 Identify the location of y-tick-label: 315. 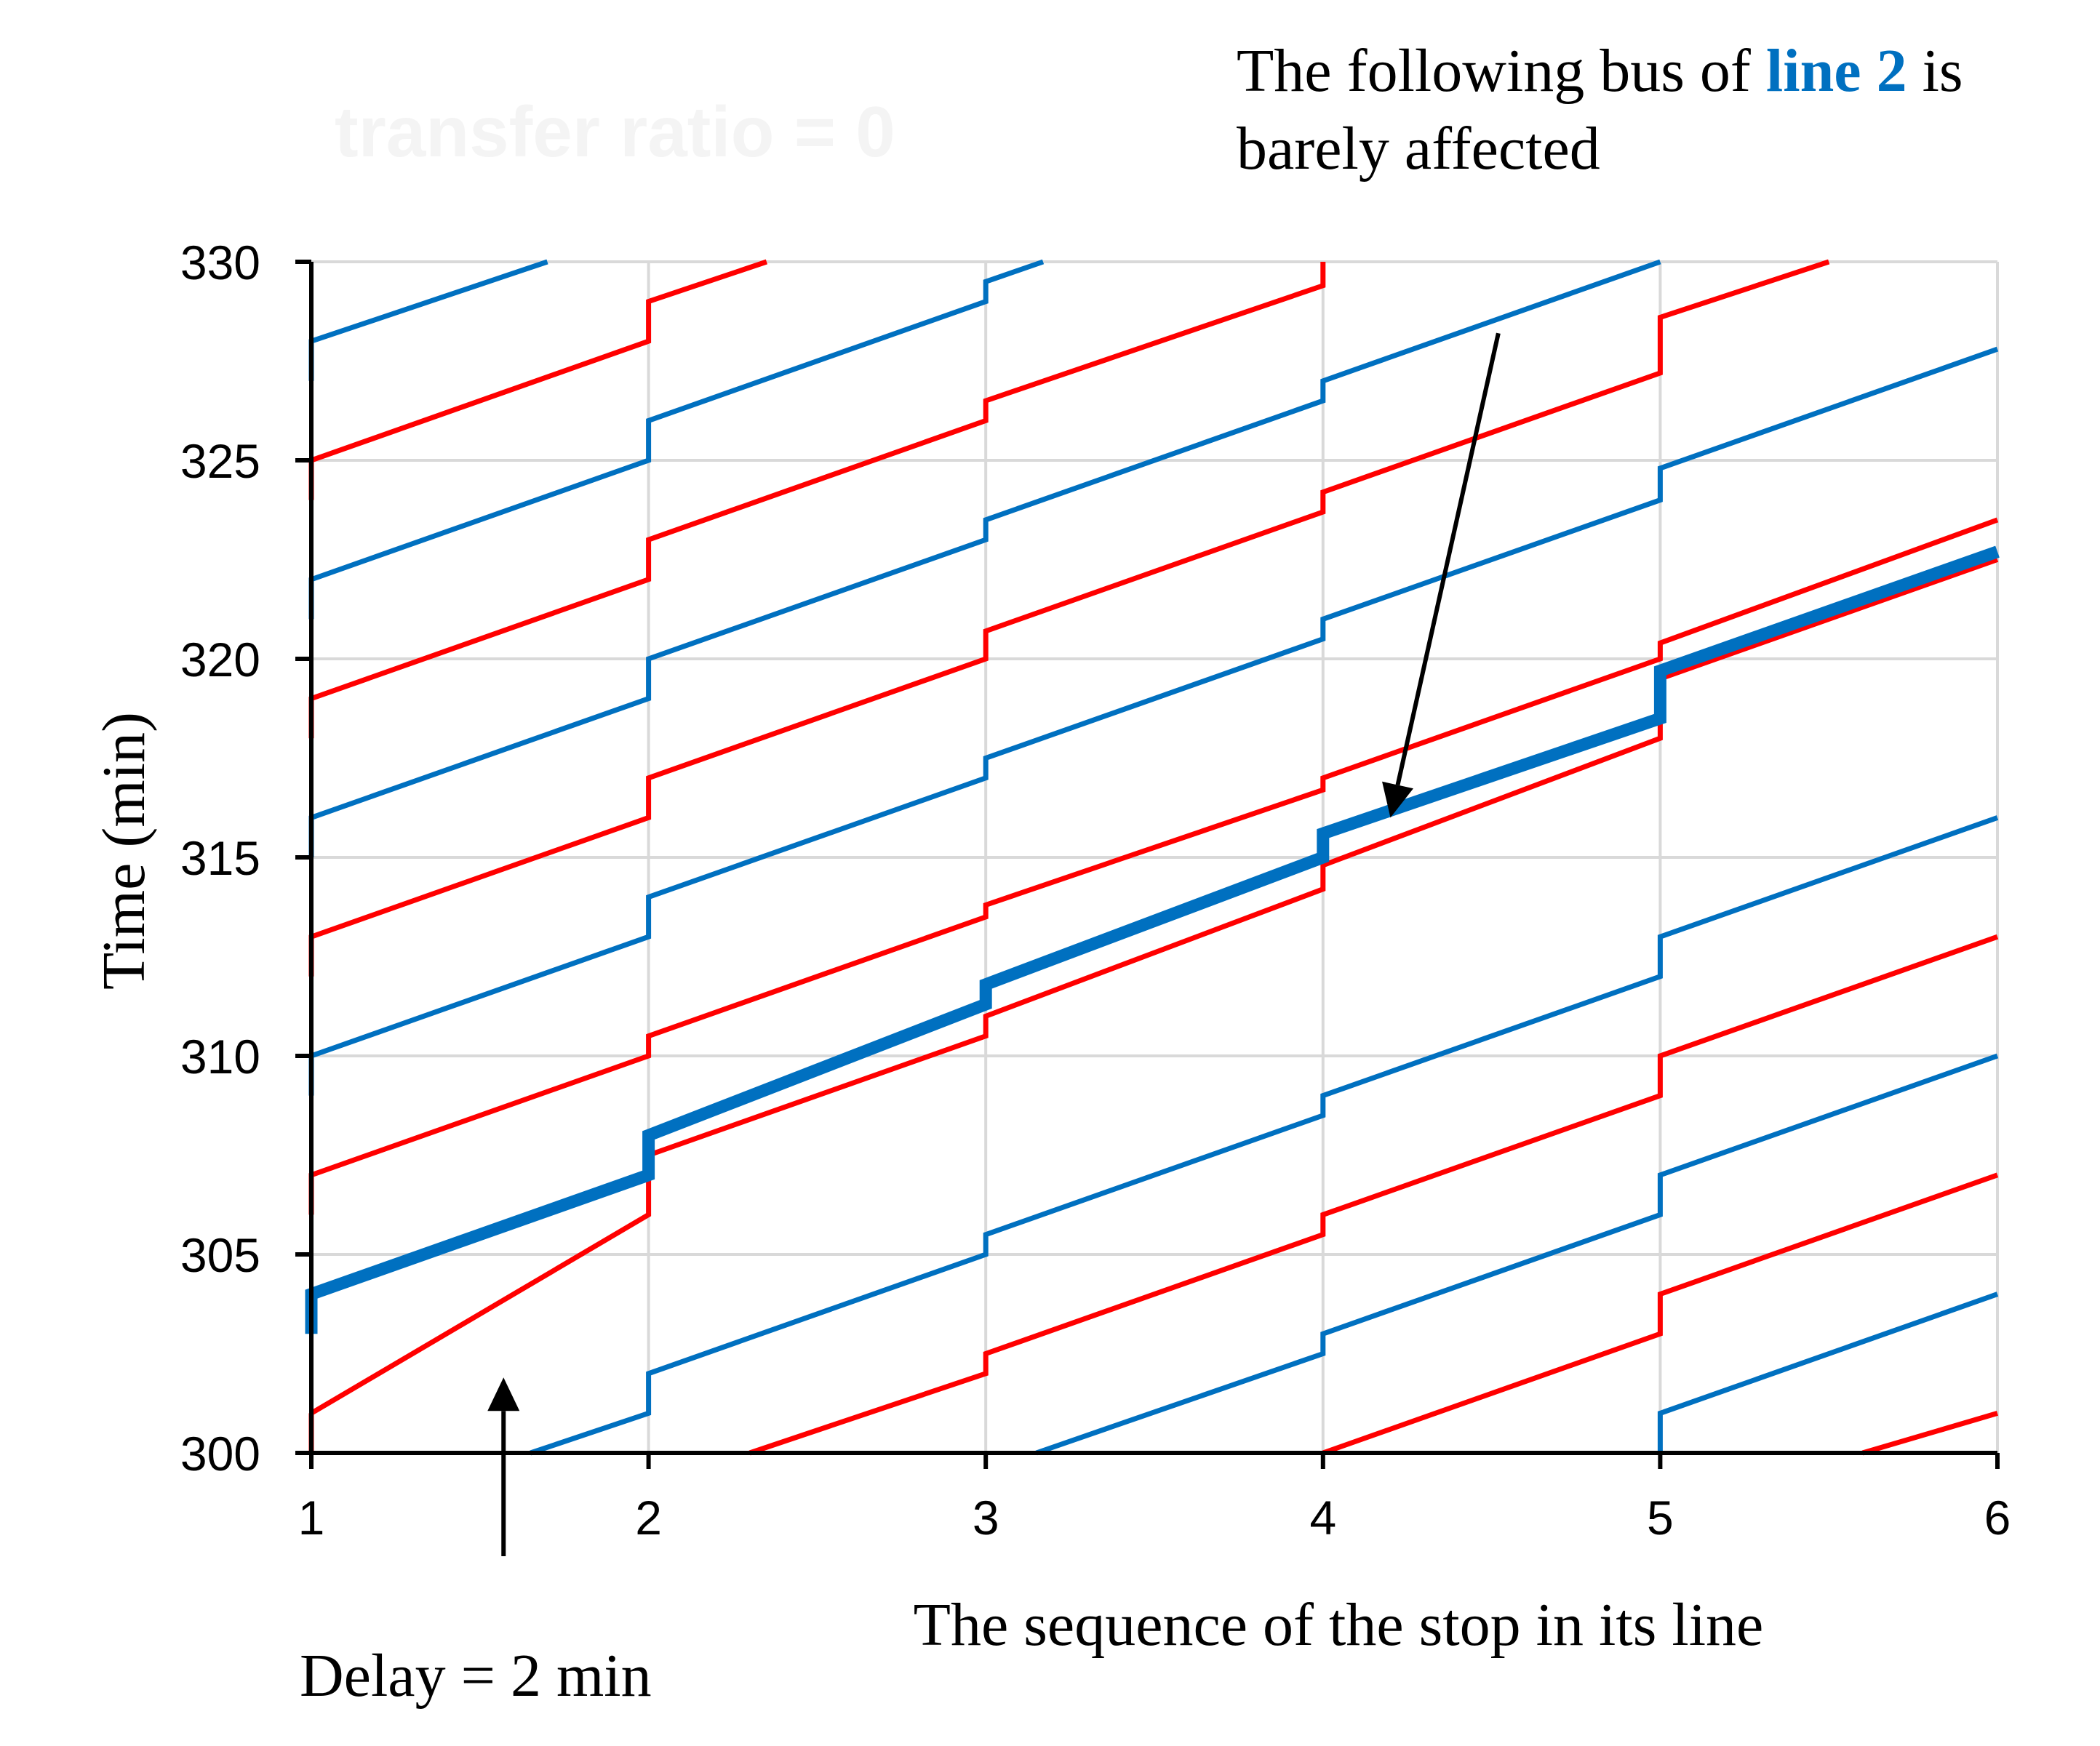
(220, 858).